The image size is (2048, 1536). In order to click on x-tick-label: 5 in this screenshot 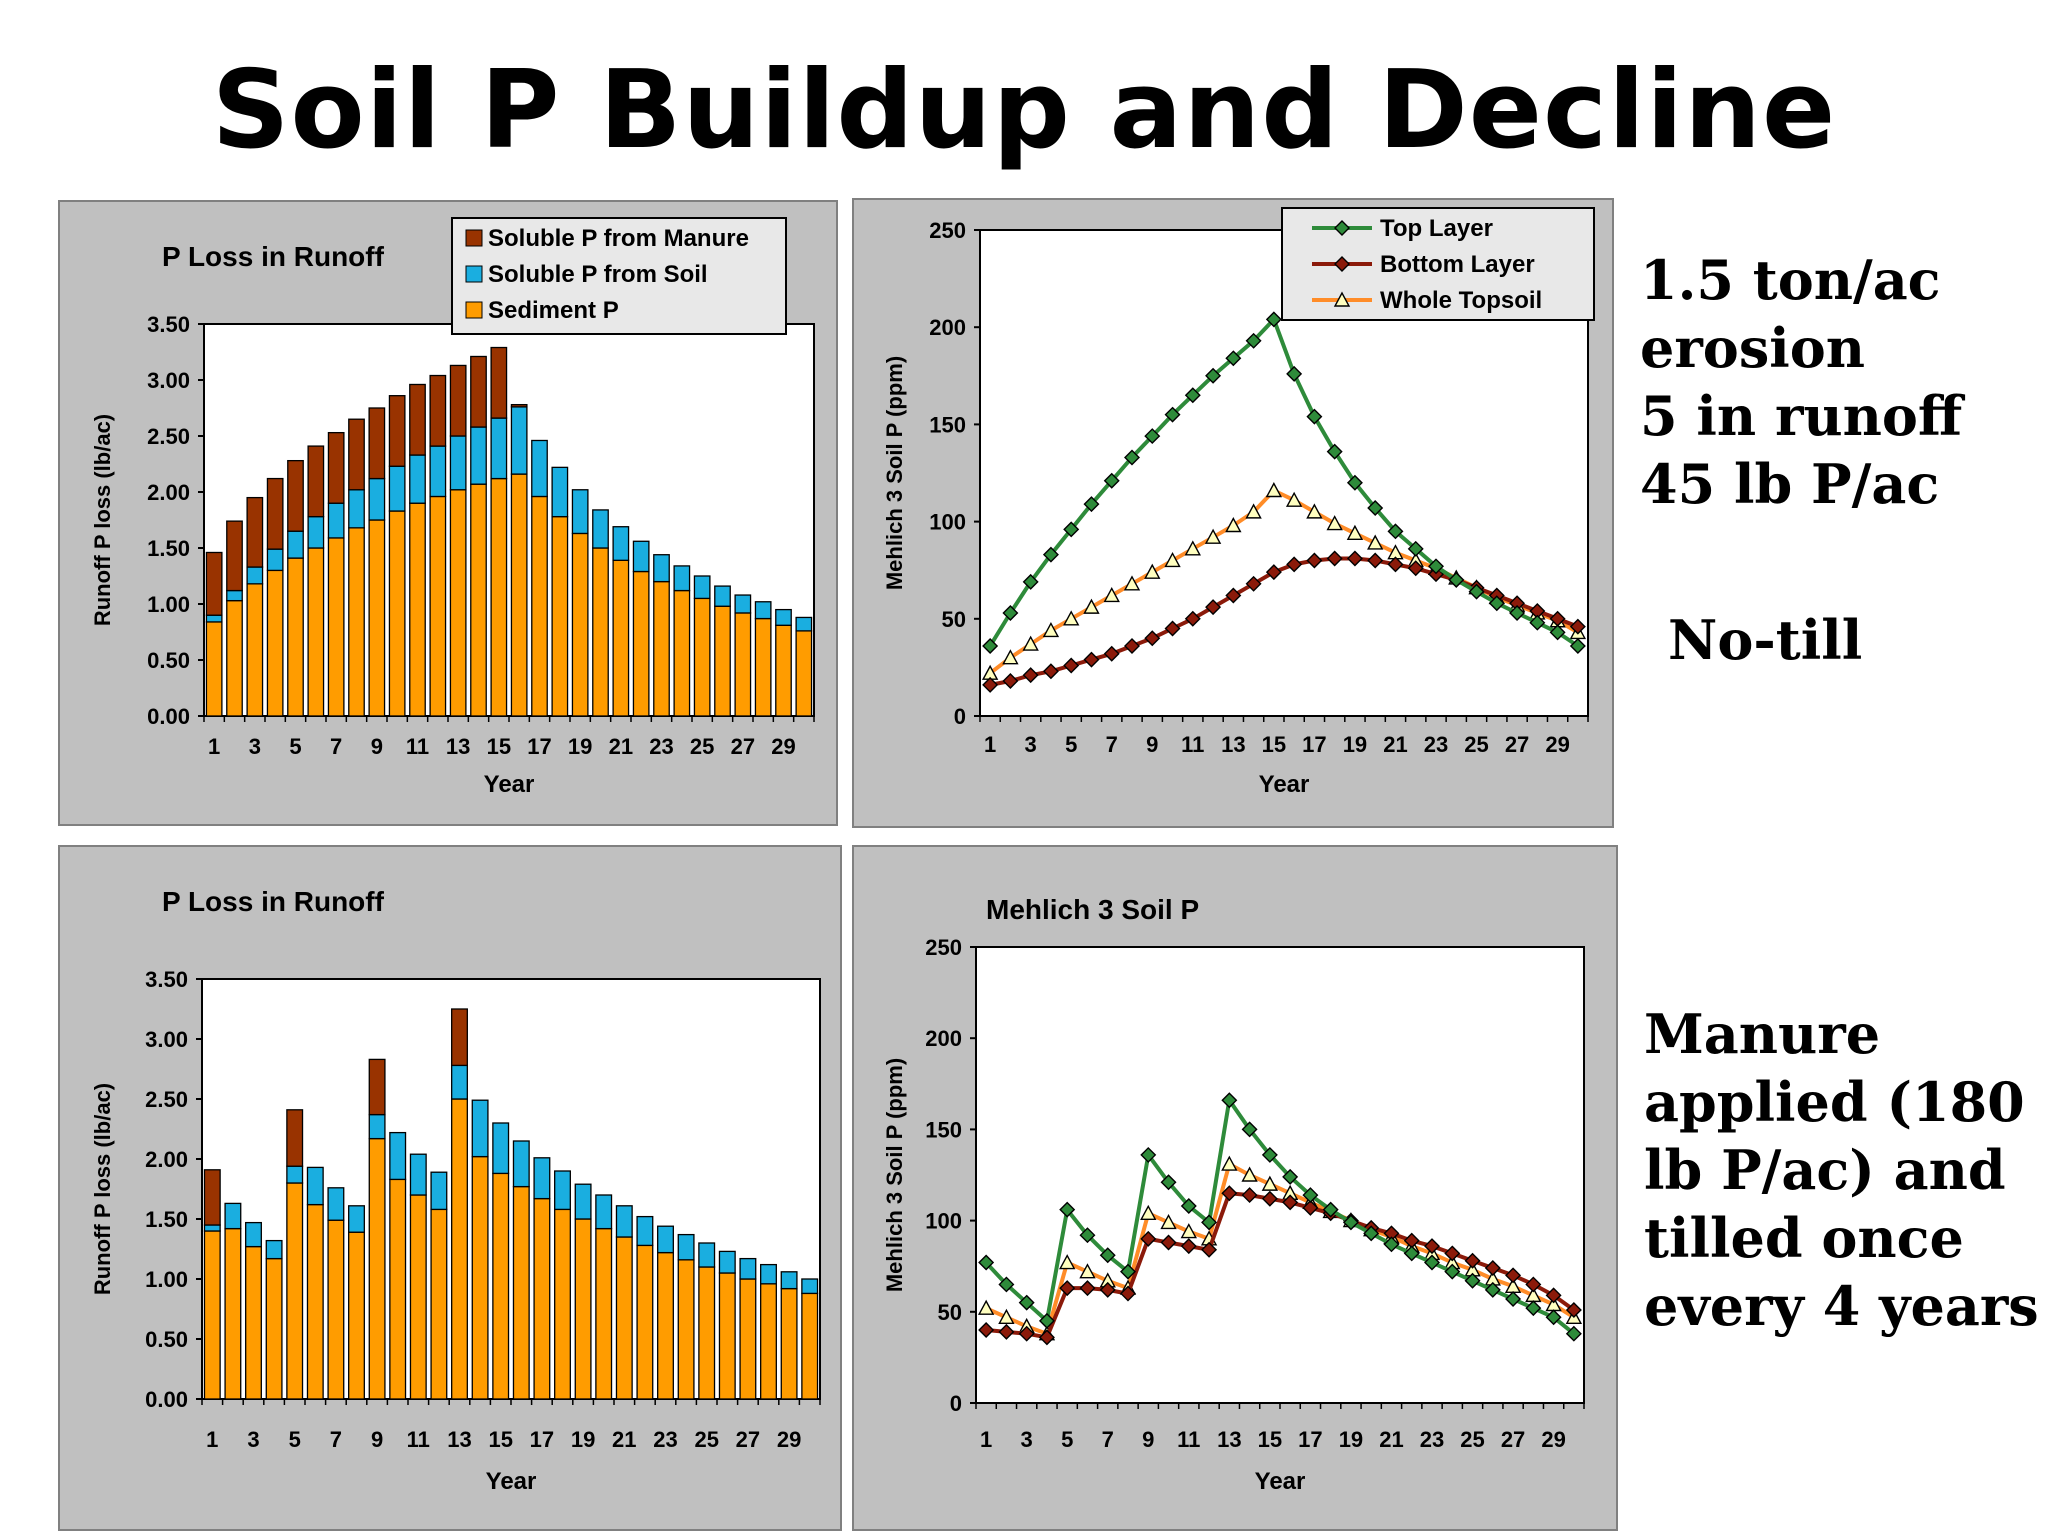, I will do `click(1071, 744)`.